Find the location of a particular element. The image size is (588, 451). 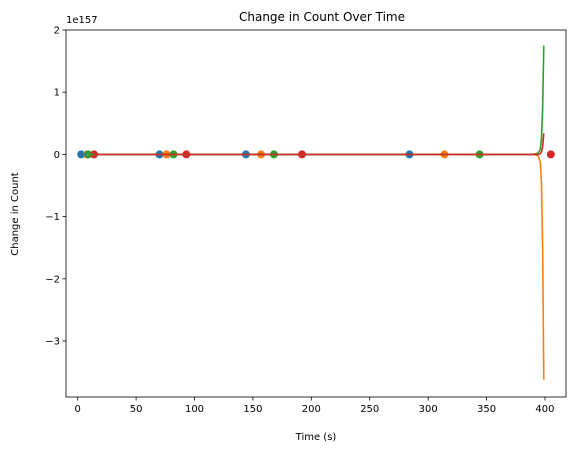

series-4-line is located at coordinates (319, 144).